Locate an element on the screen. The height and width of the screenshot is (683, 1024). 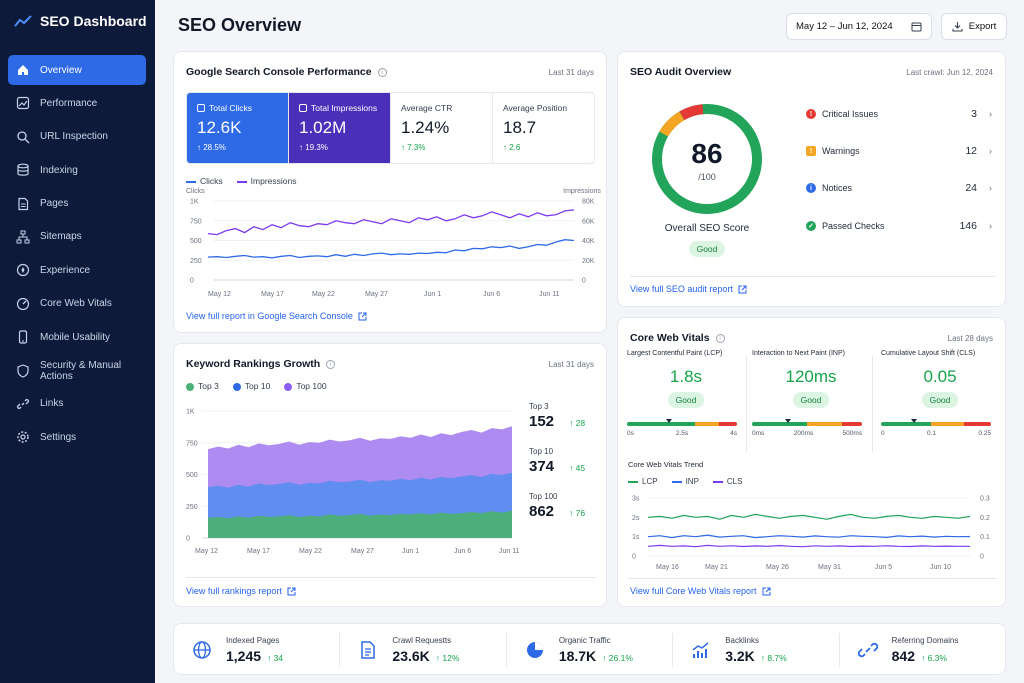
series-line-impressions is located at coordinates (391, 222).